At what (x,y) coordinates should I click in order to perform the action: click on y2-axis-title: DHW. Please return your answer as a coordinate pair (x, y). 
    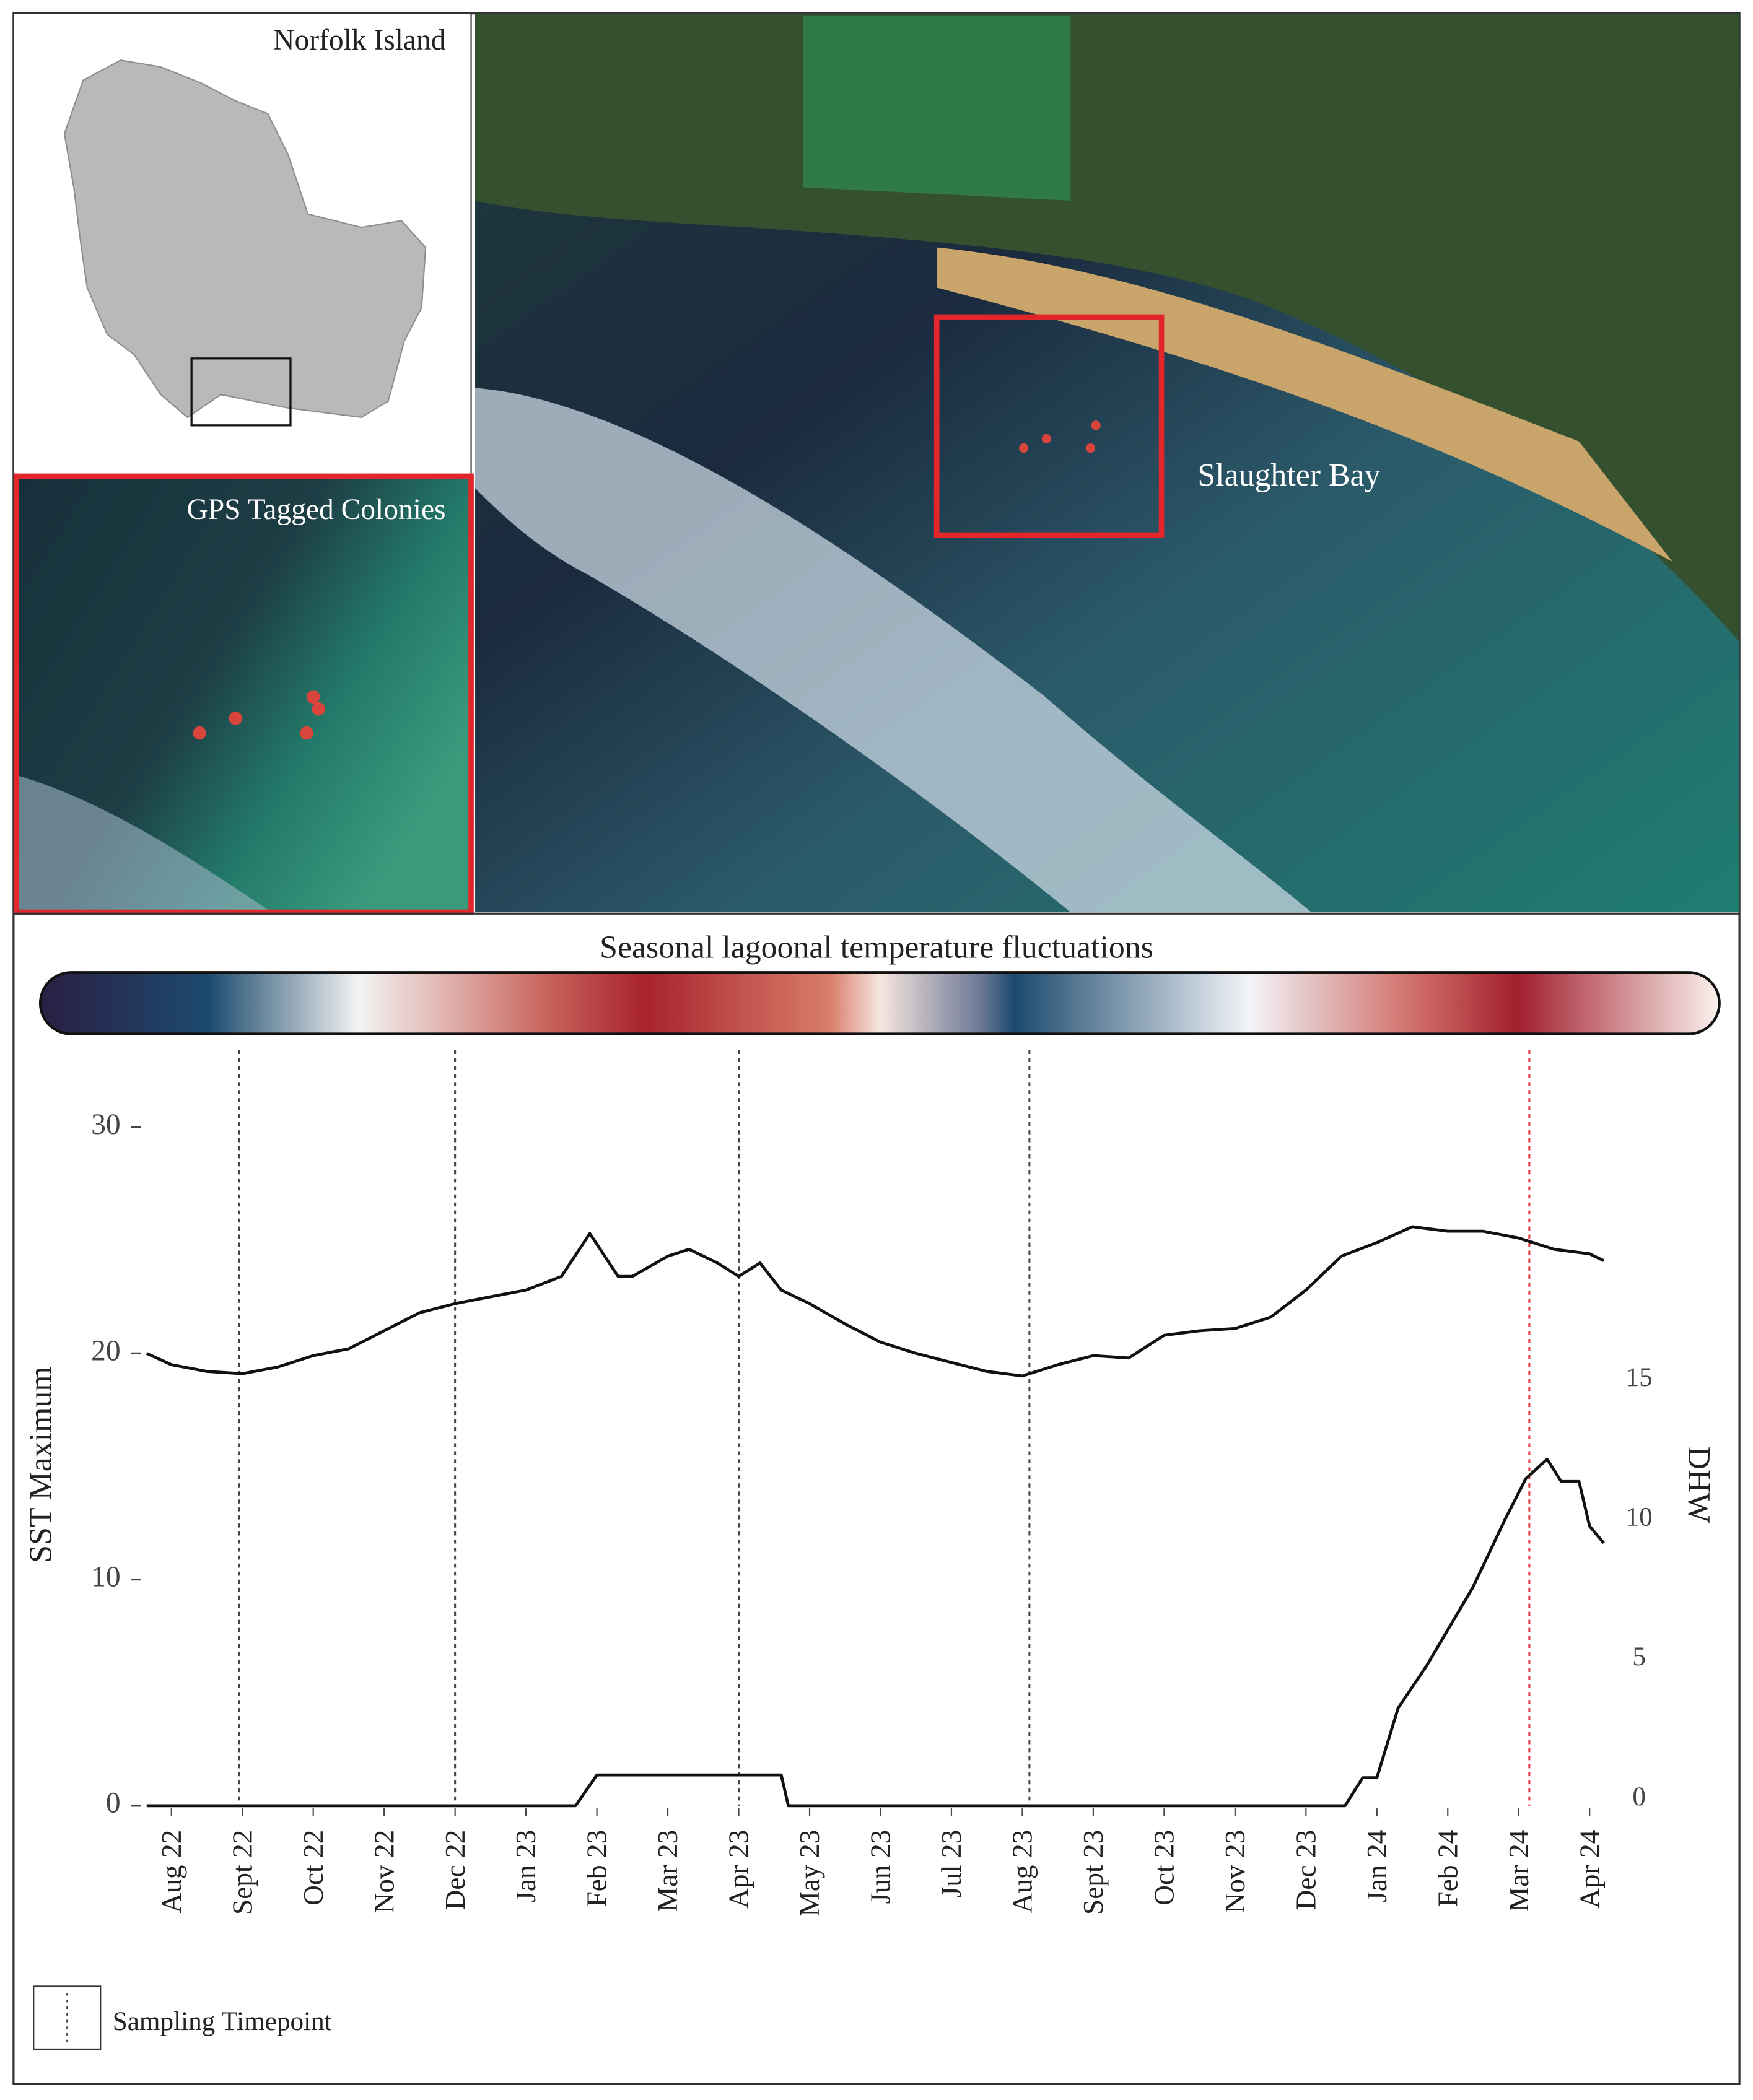
    Looking at the image, I should click on (1698, 1485).